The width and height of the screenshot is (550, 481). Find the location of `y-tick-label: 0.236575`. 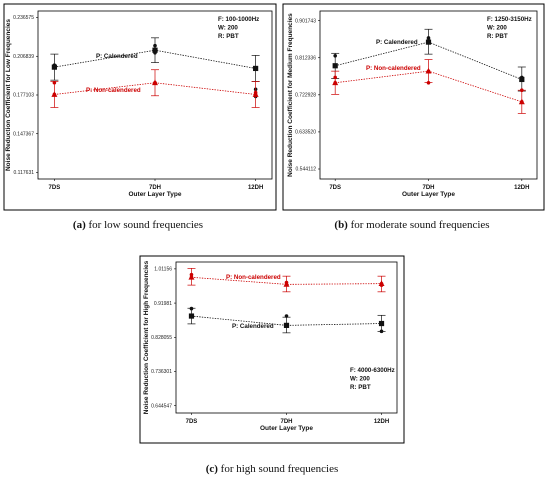

y-tick-label: 0.236575 is located at coordinates (23, 18).